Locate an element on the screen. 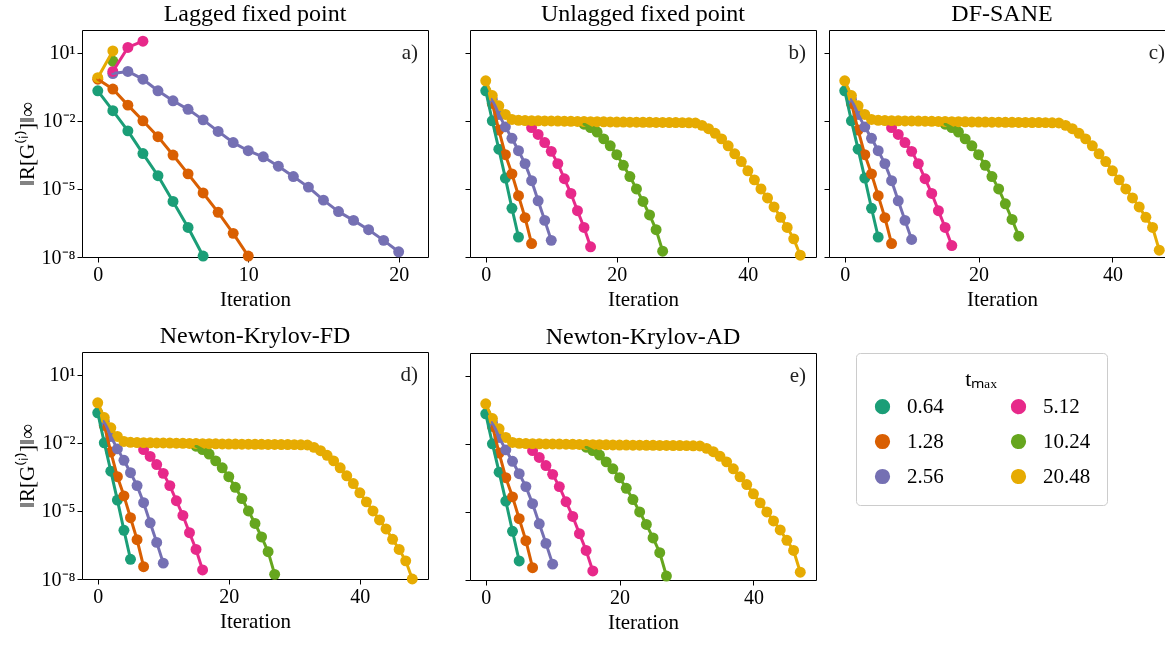 Image resolution: width=1165 pixels, height=645 pixels. chart-title: DF-SANE is located at coordinates (1002, 13).